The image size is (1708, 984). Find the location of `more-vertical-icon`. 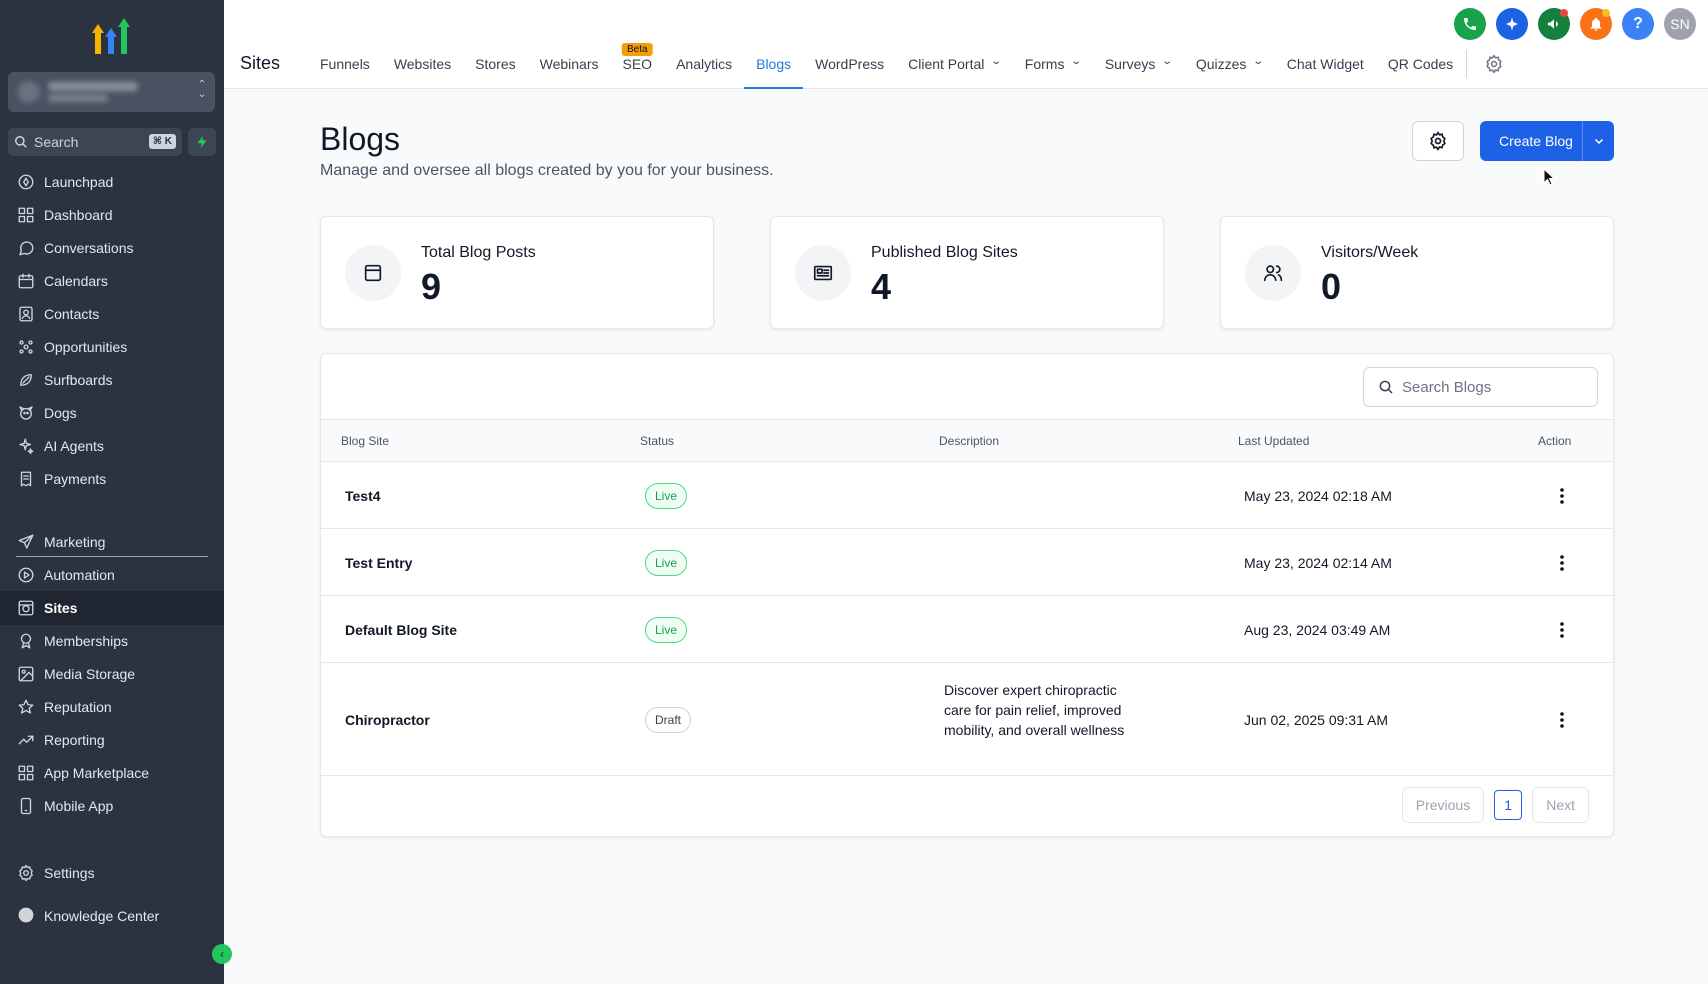

more-vertical-icon is located at coordinates (1562, 495).